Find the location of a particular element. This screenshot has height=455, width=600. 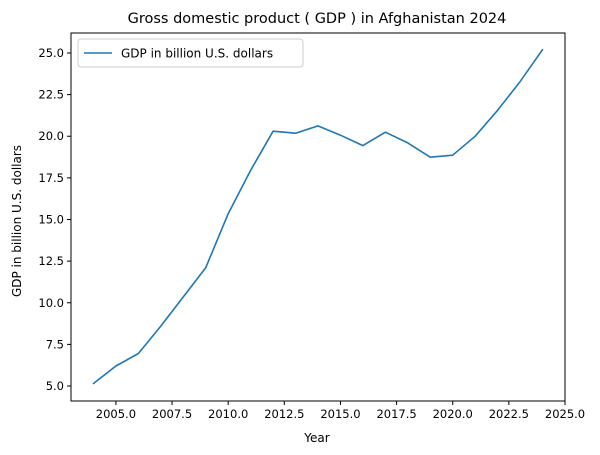

x-tick-label: 2005.0 is located at coordinates (116, 414).